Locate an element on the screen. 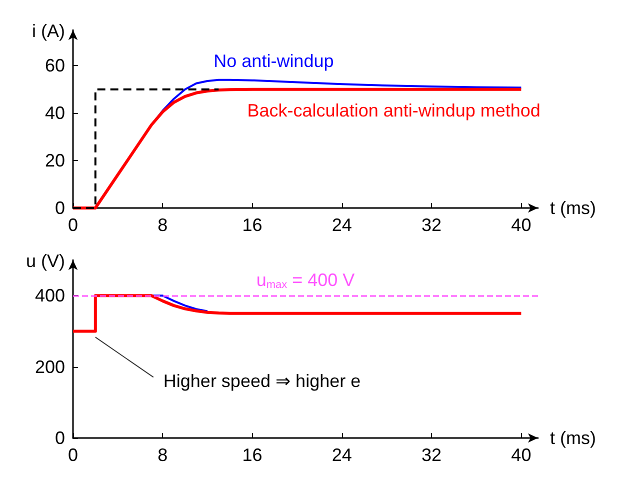 The height and width of the screenshot is (477, 641). annotation: Higher speed ⇒ higher e is located at coordinates (262, 381).